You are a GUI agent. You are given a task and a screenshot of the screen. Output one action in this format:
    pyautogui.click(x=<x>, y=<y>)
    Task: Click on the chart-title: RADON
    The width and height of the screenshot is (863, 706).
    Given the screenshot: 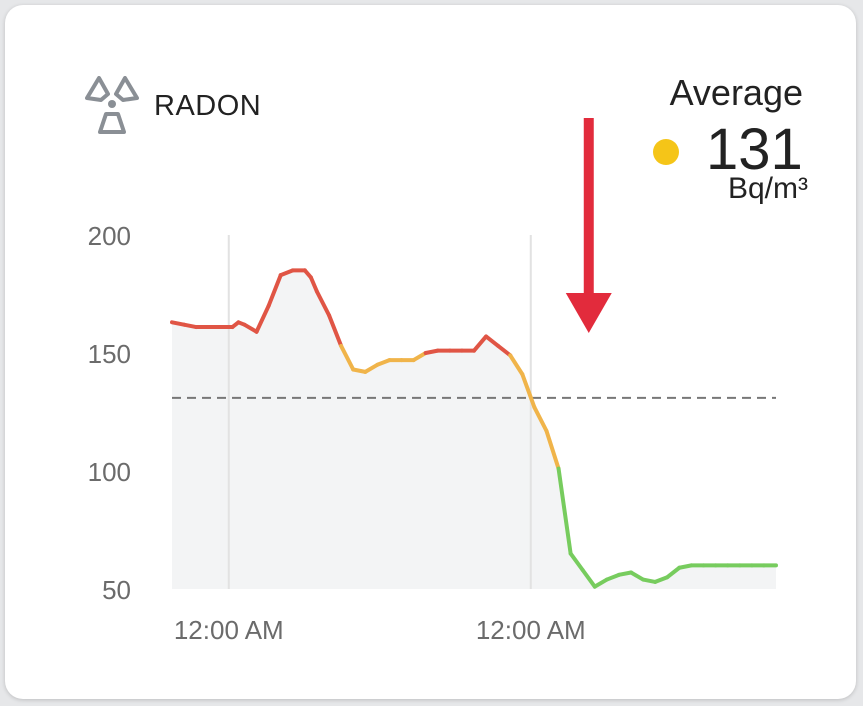 What is the action you would take?
    pyautogui.click(x=208, y=105)
    